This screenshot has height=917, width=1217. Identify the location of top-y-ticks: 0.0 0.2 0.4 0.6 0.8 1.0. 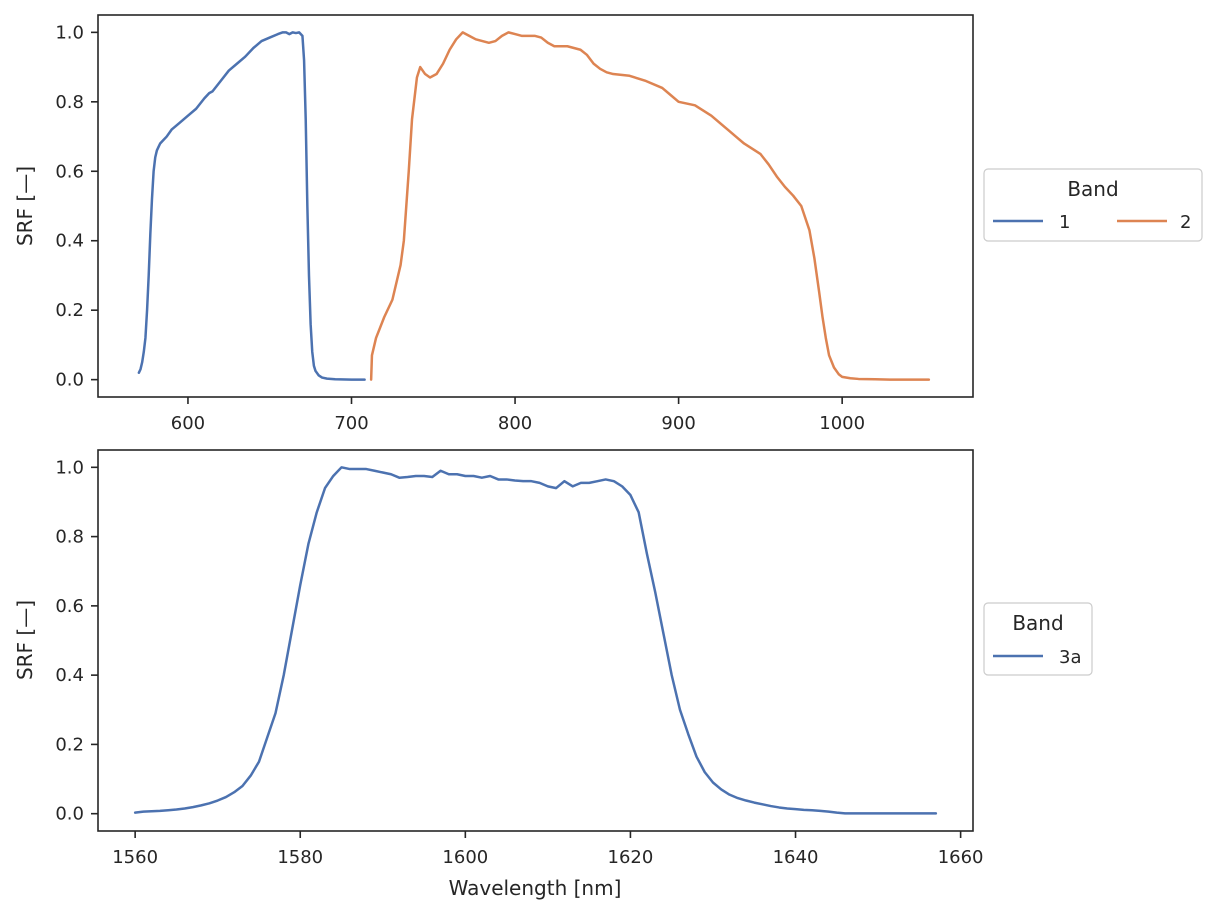
(76, 206).